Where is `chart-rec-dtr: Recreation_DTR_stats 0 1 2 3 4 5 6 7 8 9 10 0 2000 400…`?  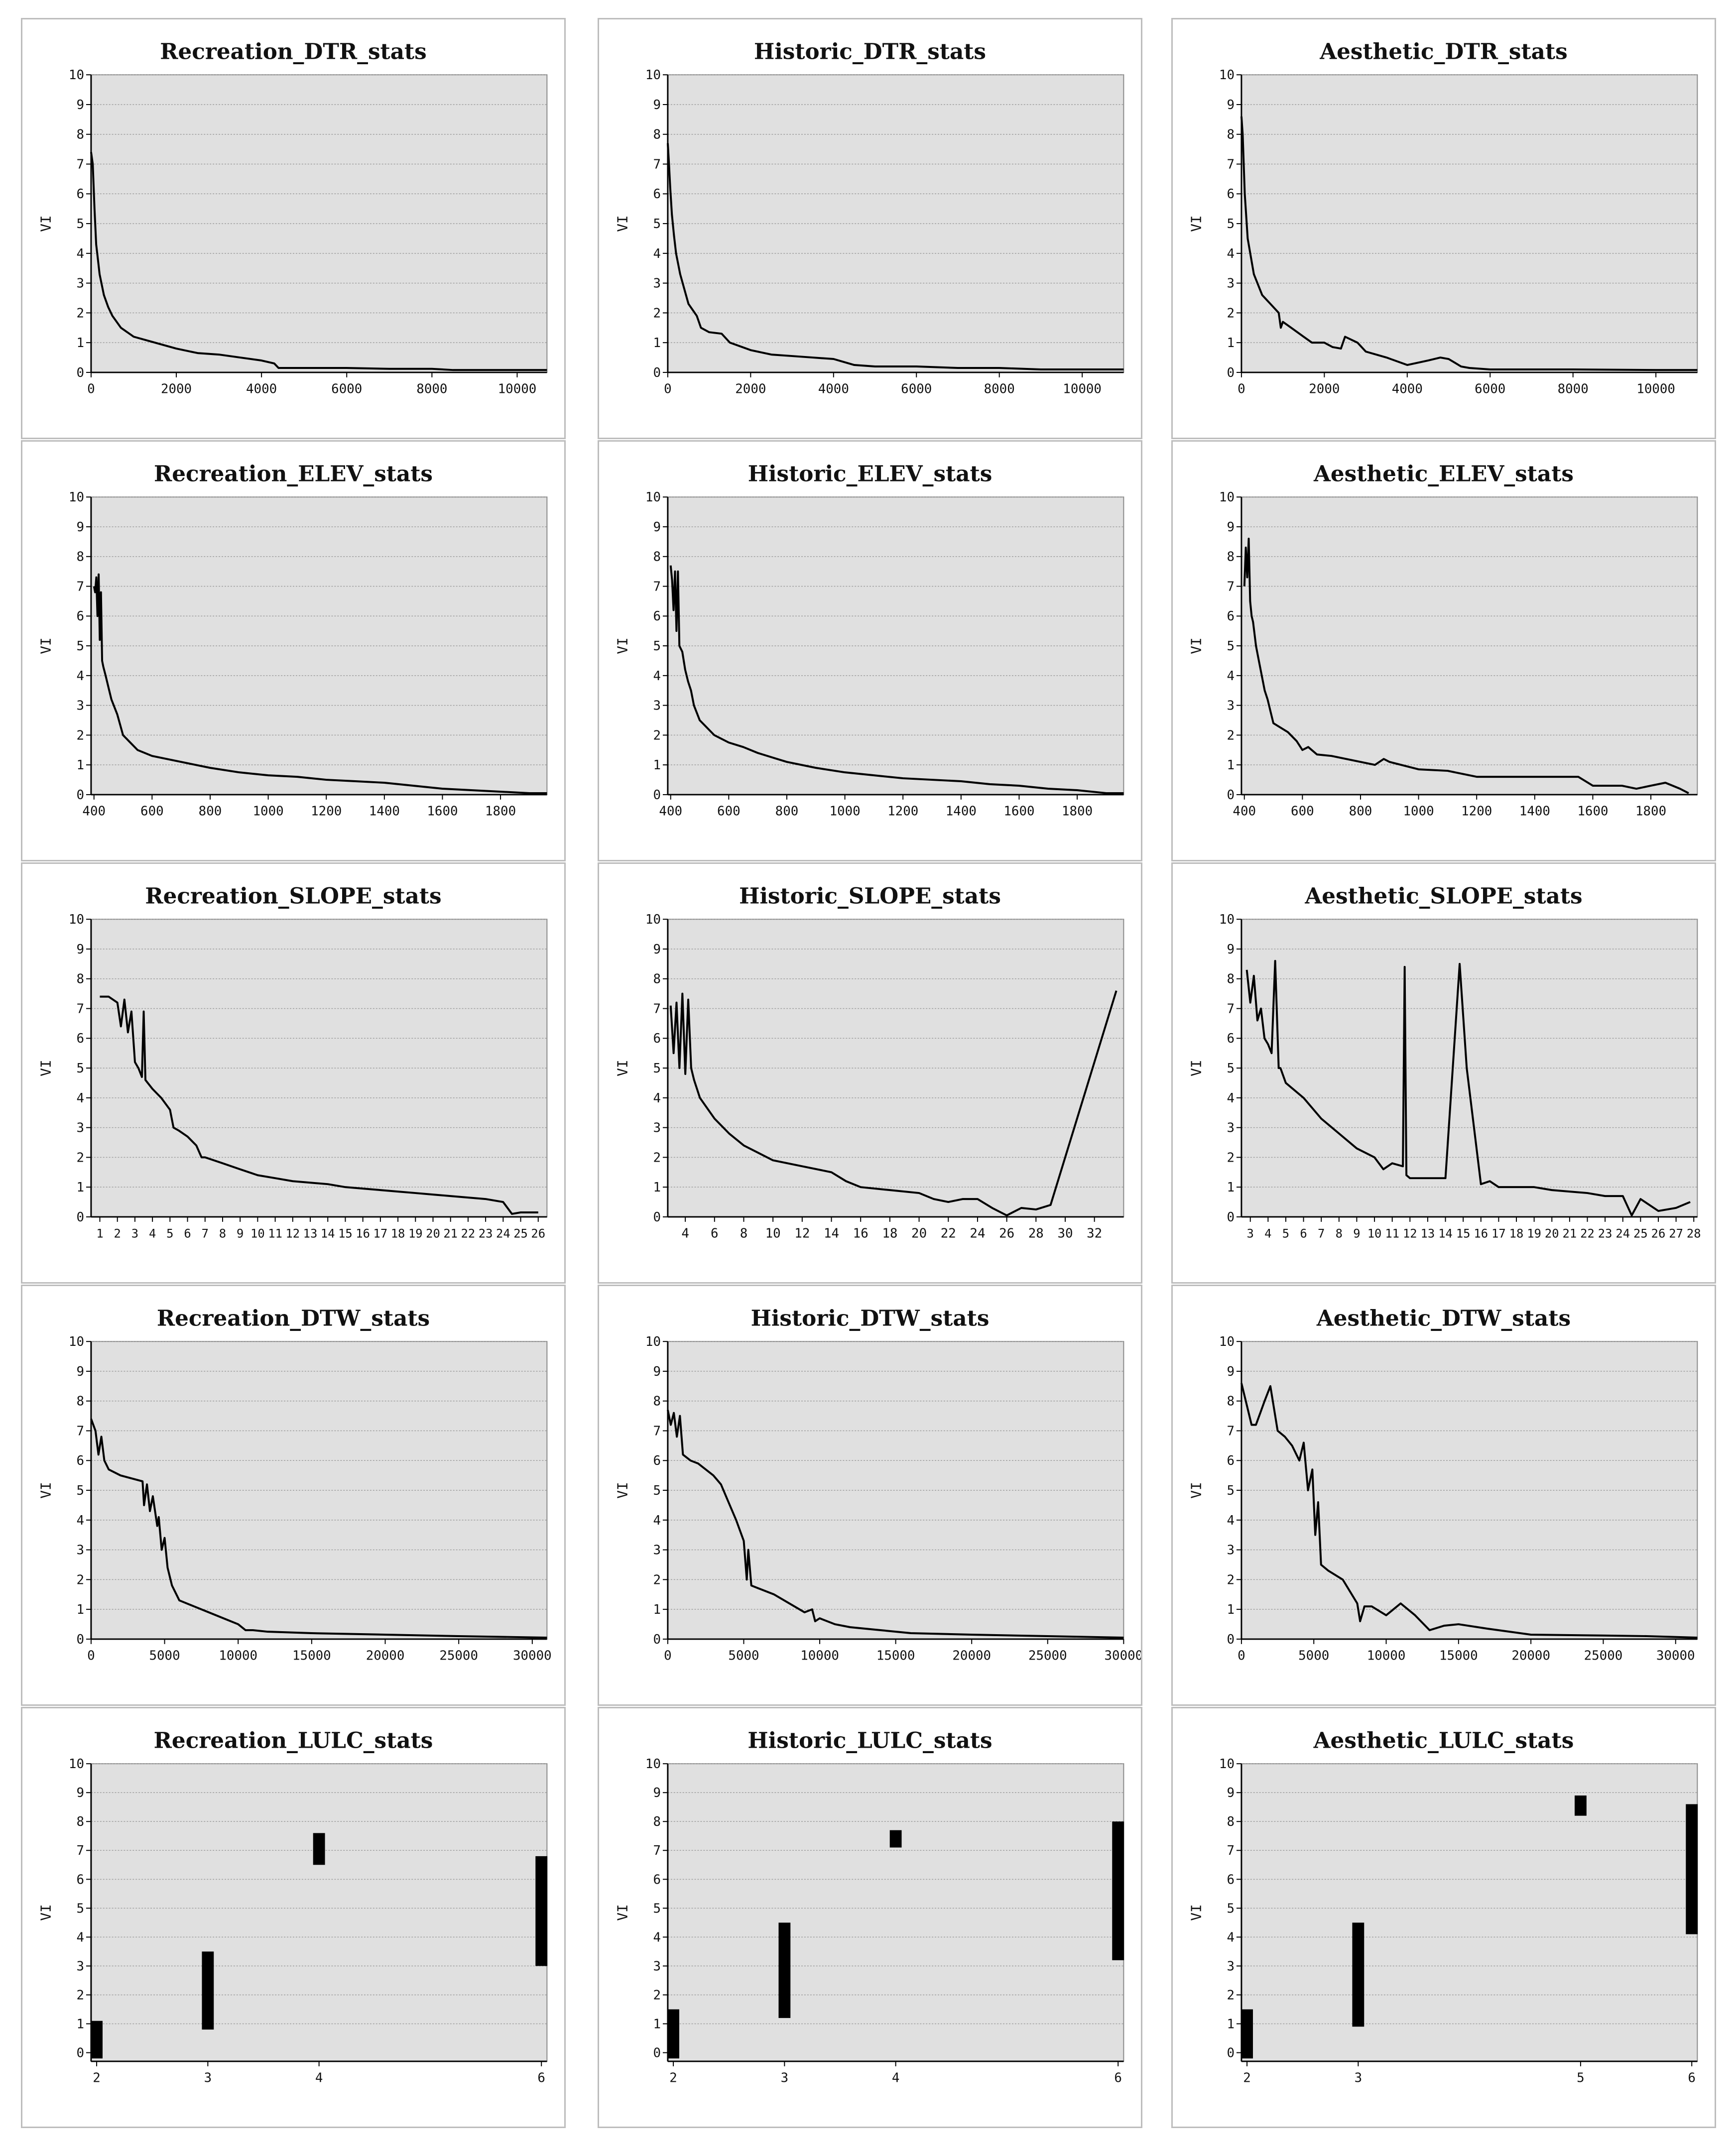
chart-rec-dtr: Recreation_DTR_stats 0 1 2 3 4 5 6 7 8 9 10 0 2000 400… is located at coordinates (292, 218).